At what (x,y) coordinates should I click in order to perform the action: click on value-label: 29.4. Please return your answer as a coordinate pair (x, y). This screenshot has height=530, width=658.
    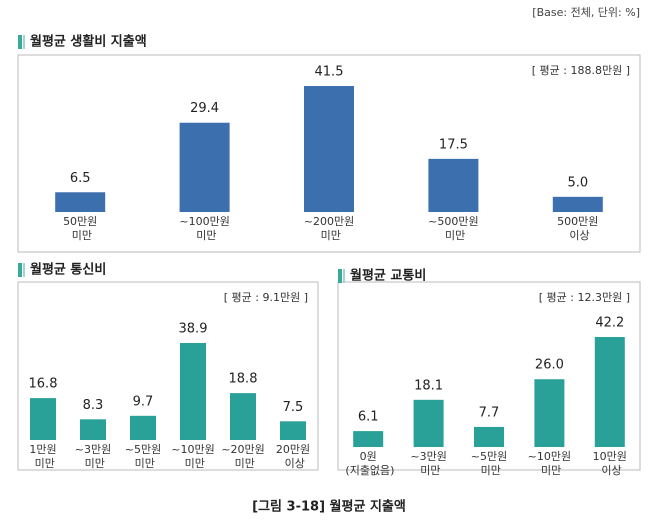
    Looking at the image, I should click on (204, 108).